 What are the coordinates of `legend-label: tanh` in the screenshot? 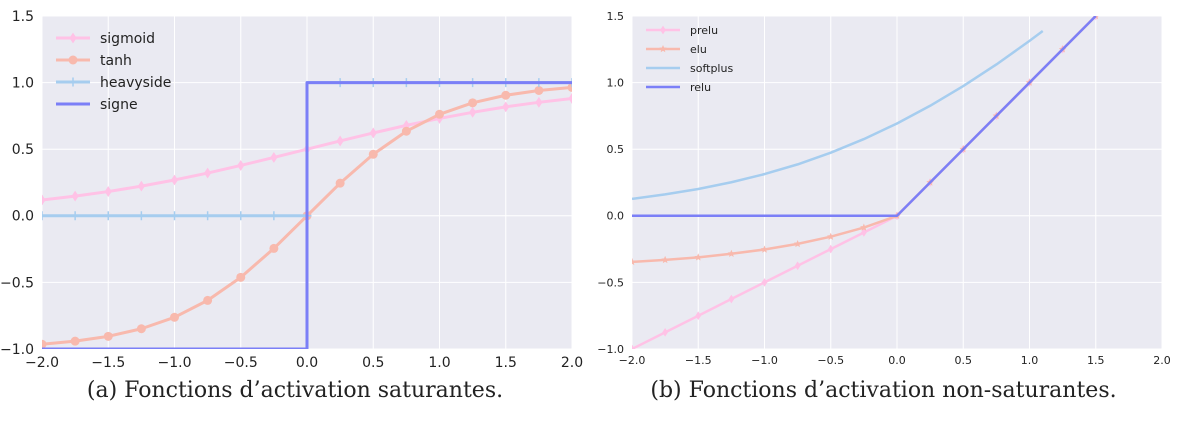 It's located at (116, 61).